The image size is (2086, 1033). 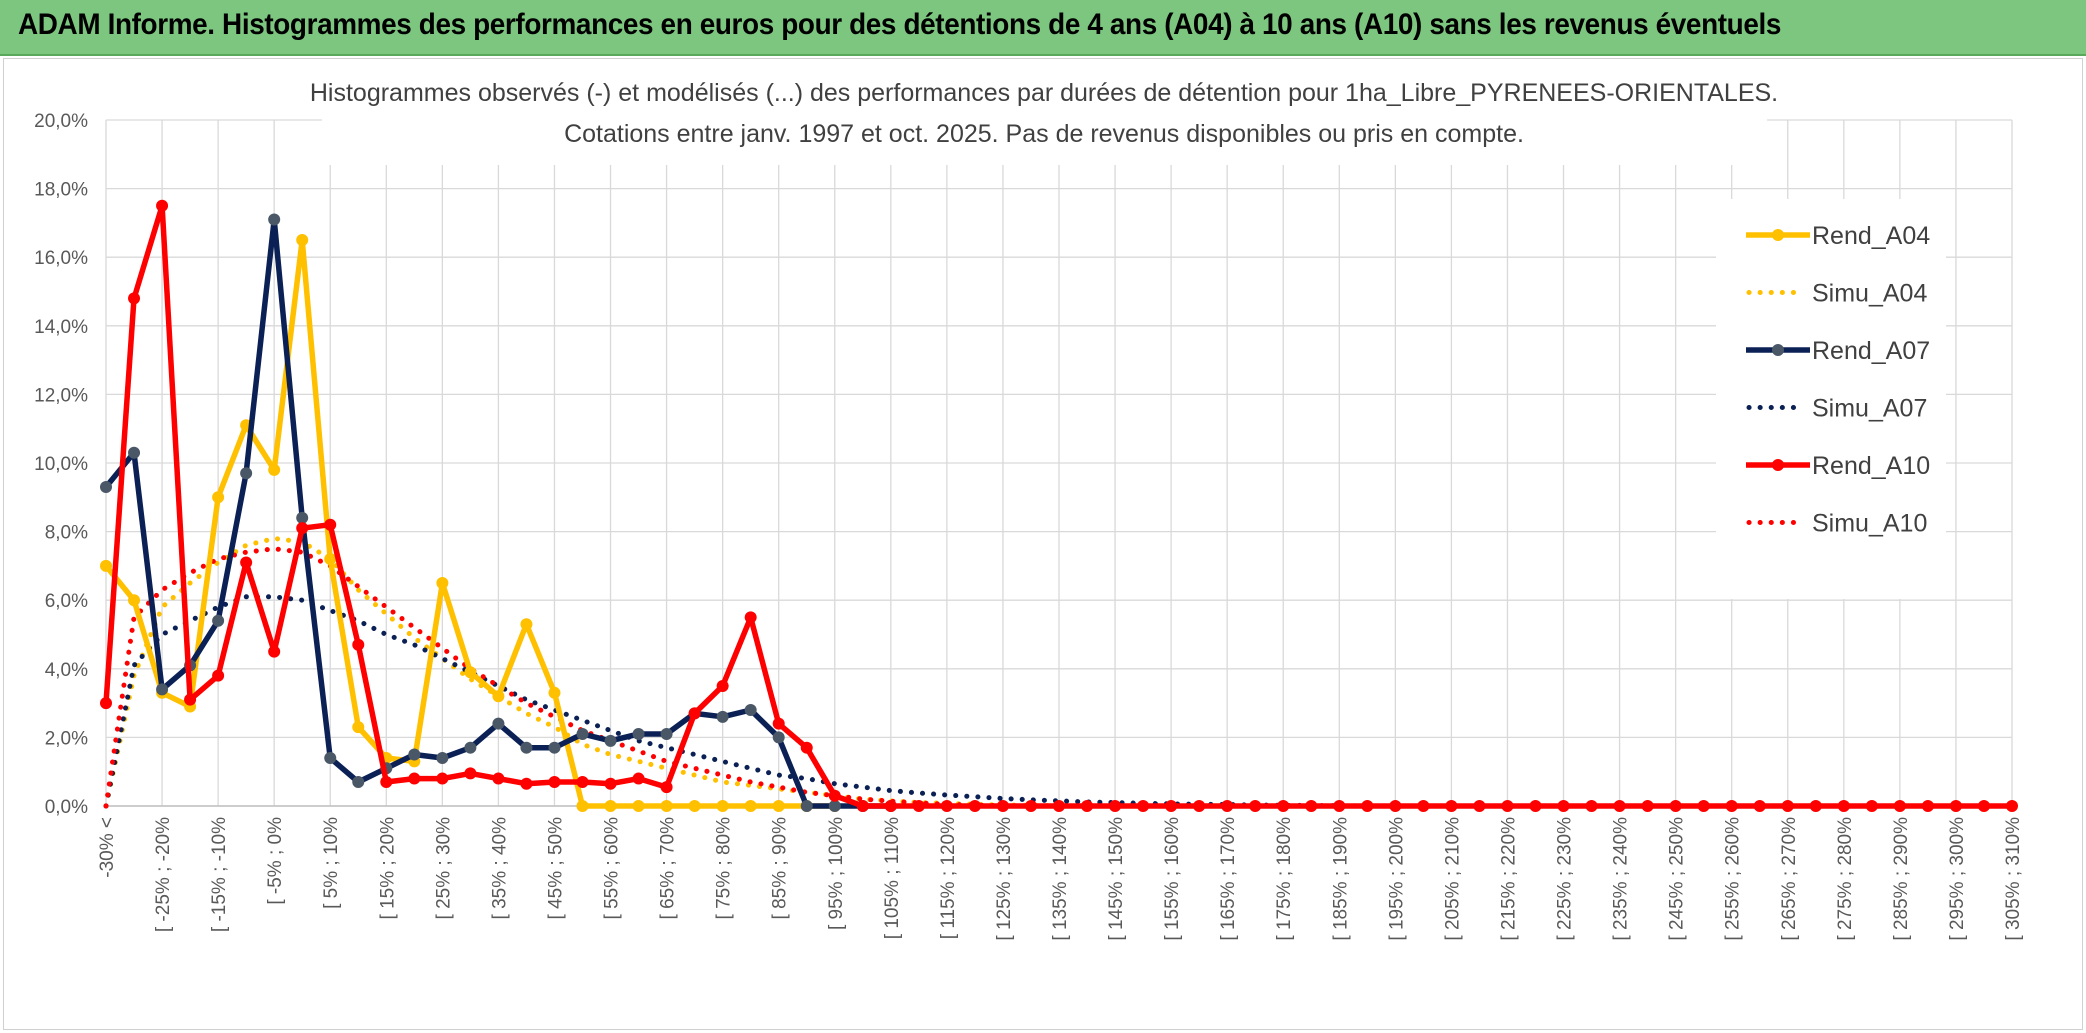 What do you see at coordinates (66, 601) in the screenshot?
I see `y-tick-label: 6,0%` at bounding box center [66, 601].